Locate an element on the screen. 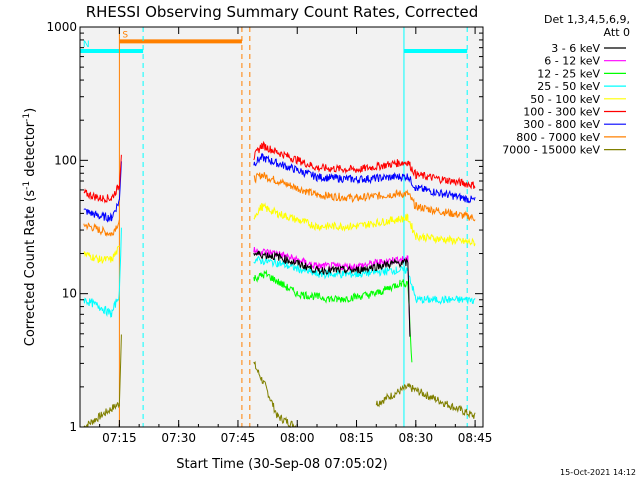  y-label-part-end: ) is located at coordinates (30, 110).